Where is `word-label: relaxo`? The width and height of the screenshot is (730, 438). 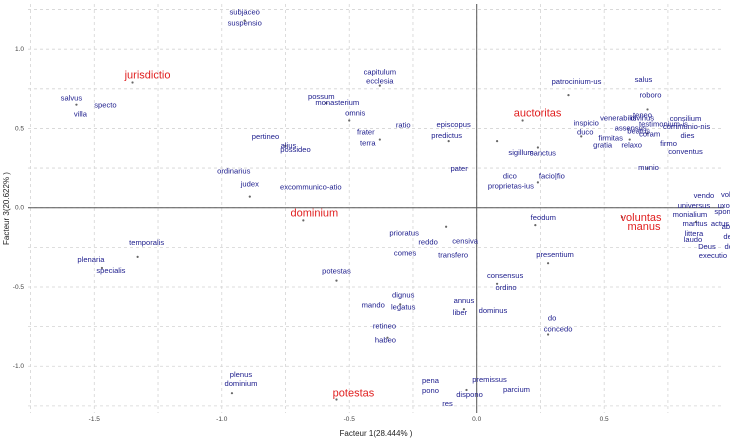 word-label: relaxo is located at coordinates (631, 145).